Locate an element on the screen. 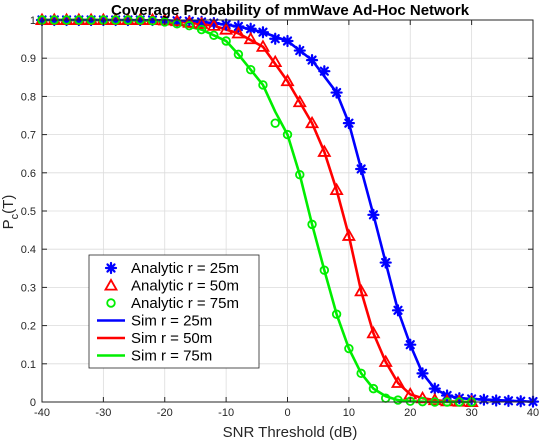 The height and width of the screenshot is (441, 540). y-tick-label: 0.6 is located at coordinates (28, 174).